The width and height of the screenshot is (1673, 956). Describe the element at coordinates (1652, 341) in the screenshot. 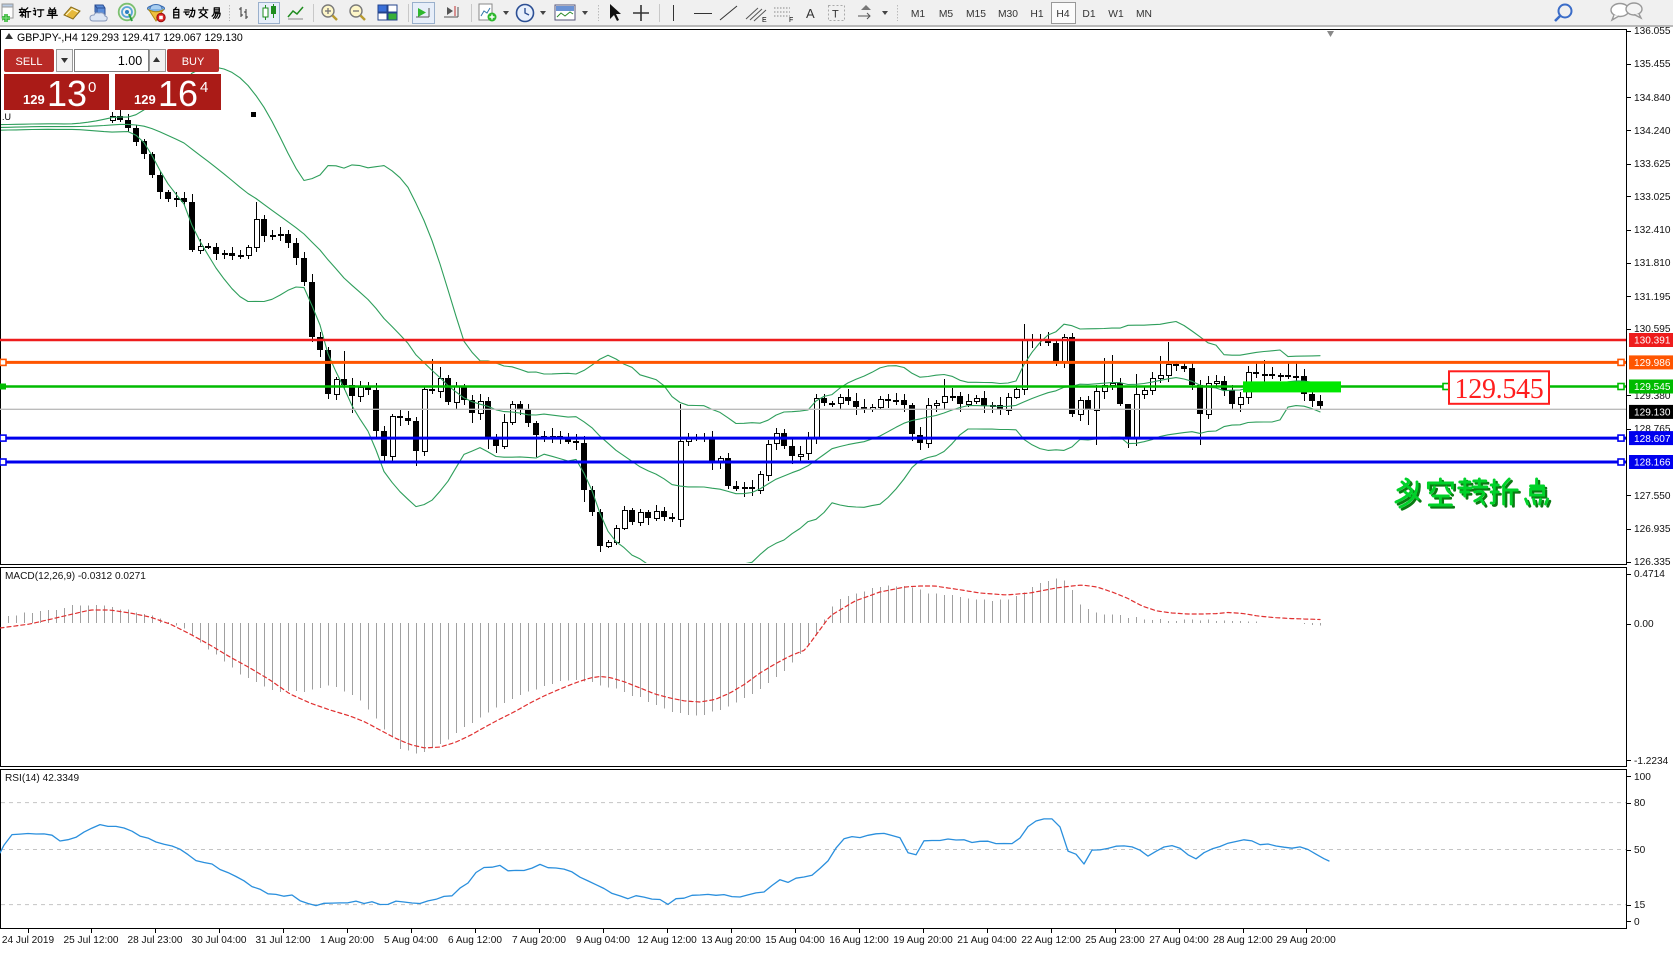

I see `svg-text: 130.391` at that location.